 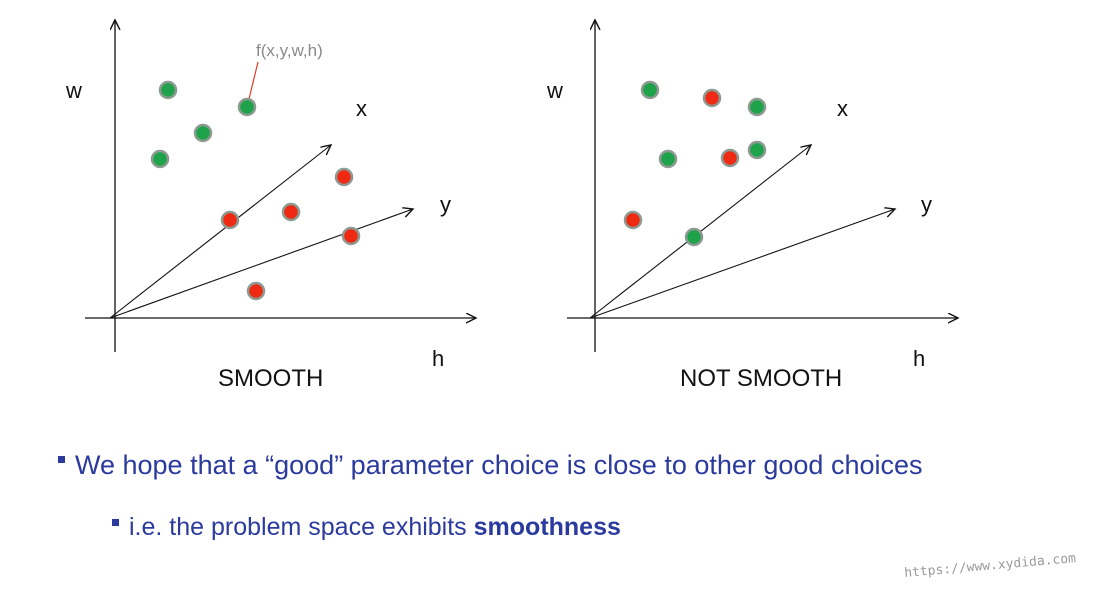 I want to click on caption-not-smooth: NOT SMOOTH, so click(x=761, y=378).